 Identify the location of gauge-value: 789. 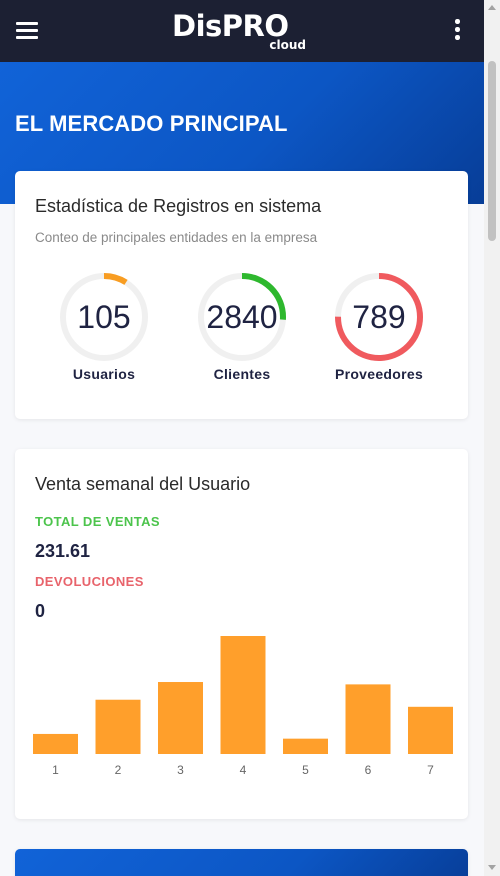
(379, 317).